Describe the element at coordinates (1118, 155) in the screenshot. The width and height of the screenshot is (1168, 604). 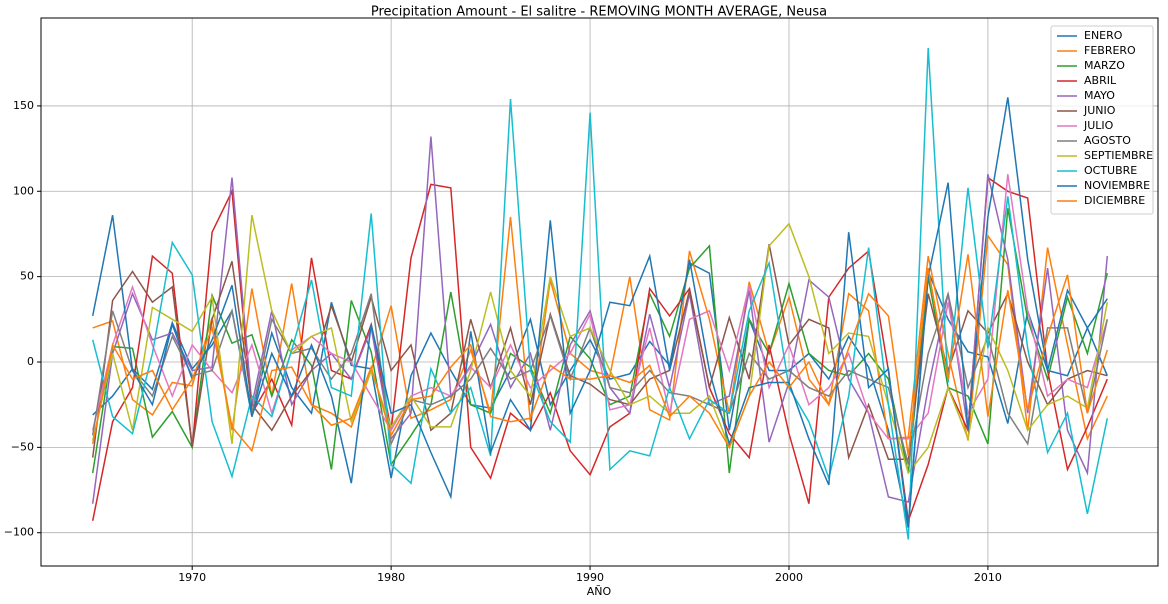
I see `legend-label: SEPTIEMBRE` at that location.